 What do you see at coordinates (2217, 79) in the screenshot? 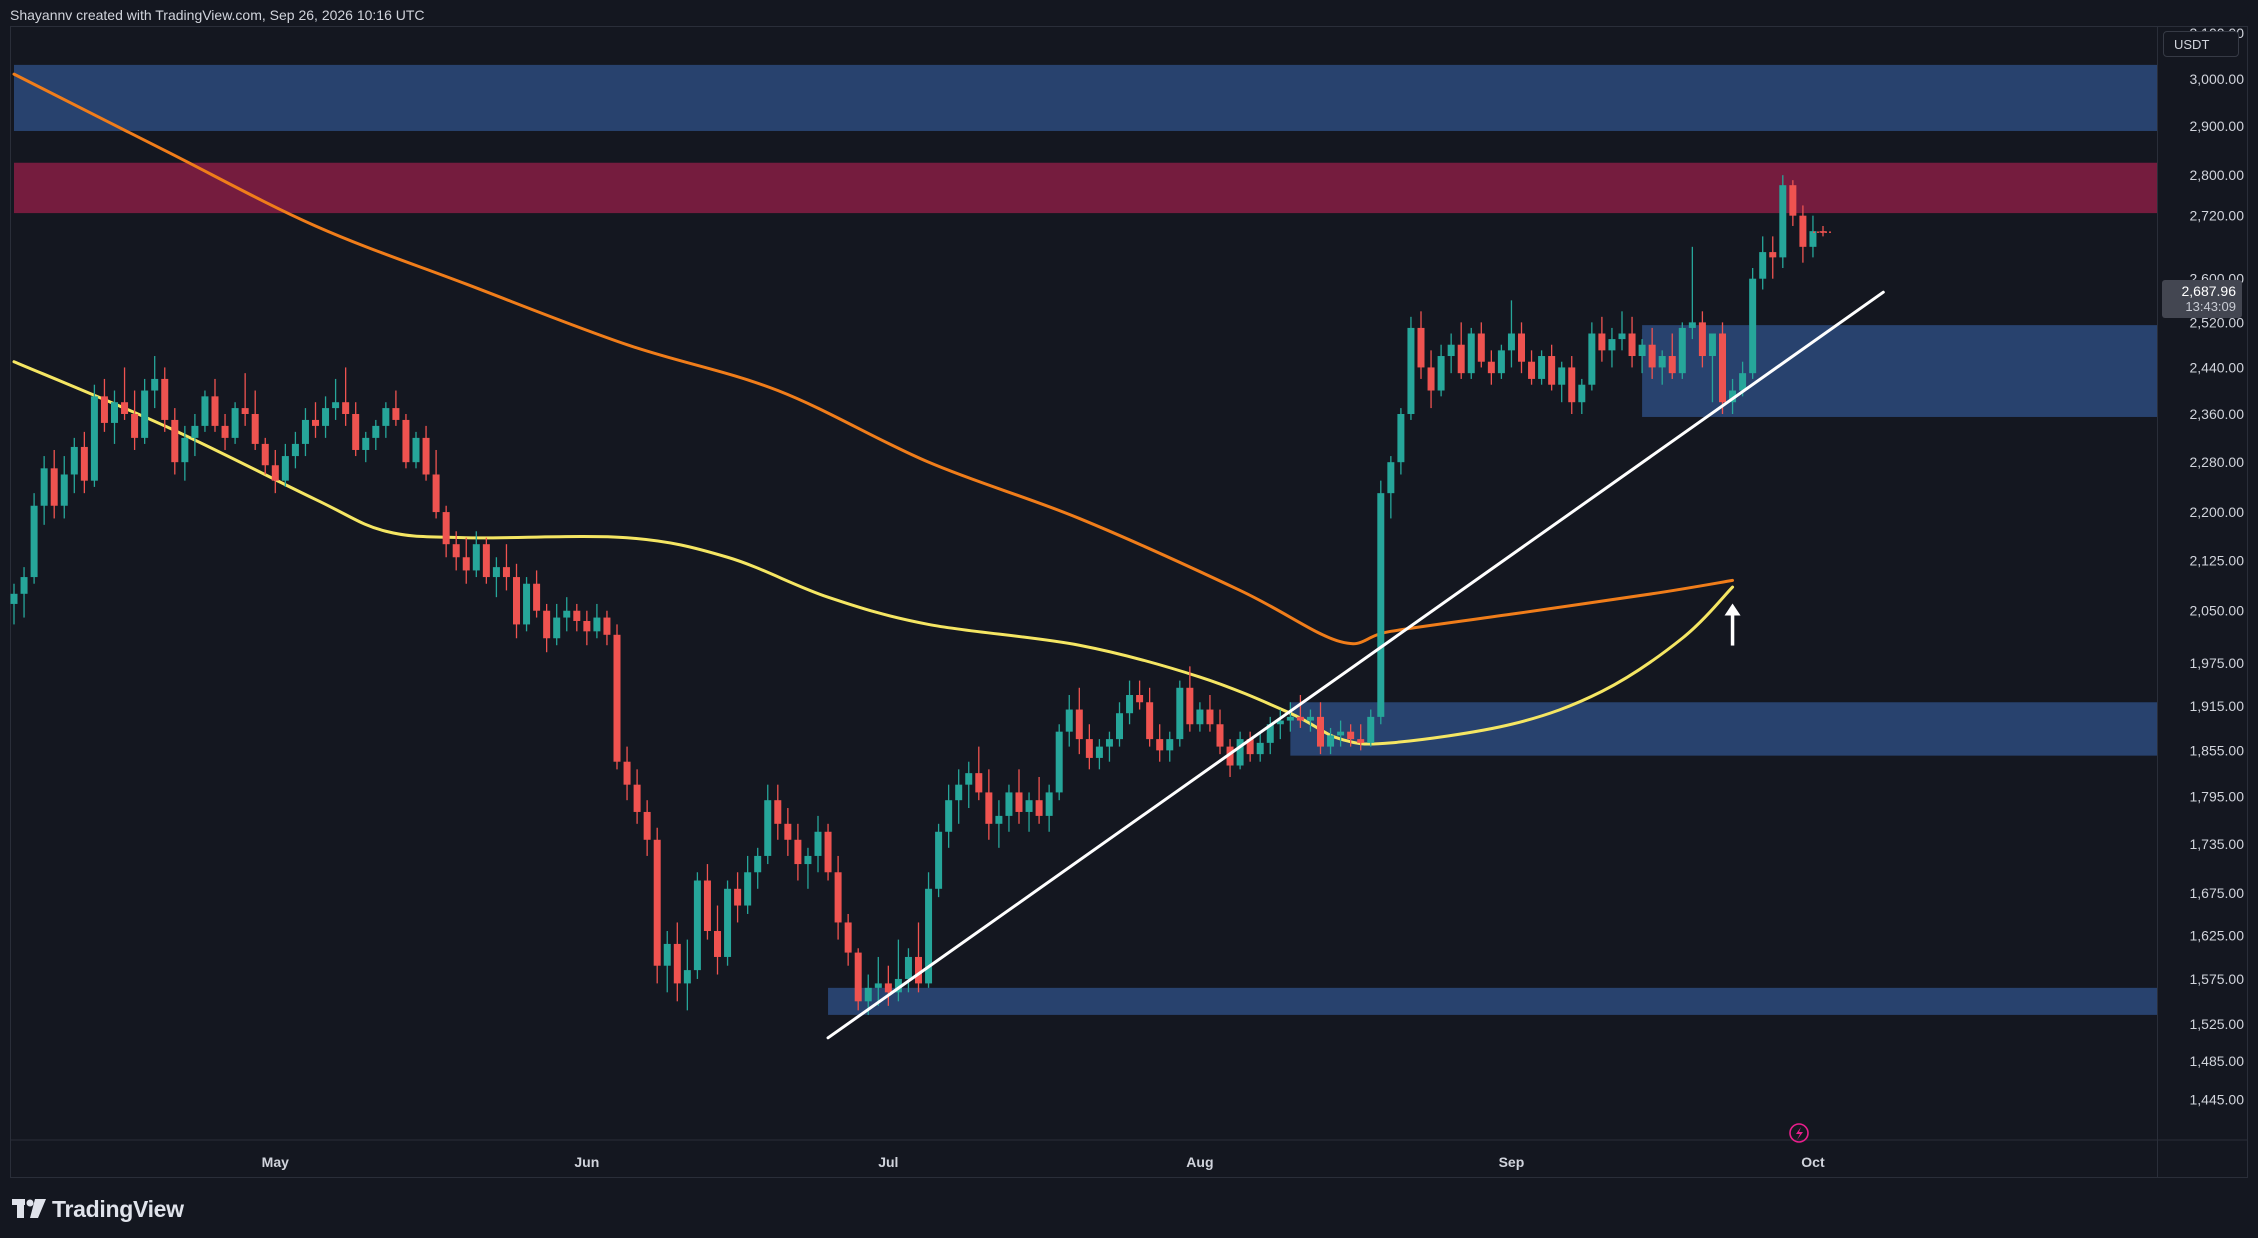
I see `y-tick-label: 3,000.00` at bounding box center [2217, 79].